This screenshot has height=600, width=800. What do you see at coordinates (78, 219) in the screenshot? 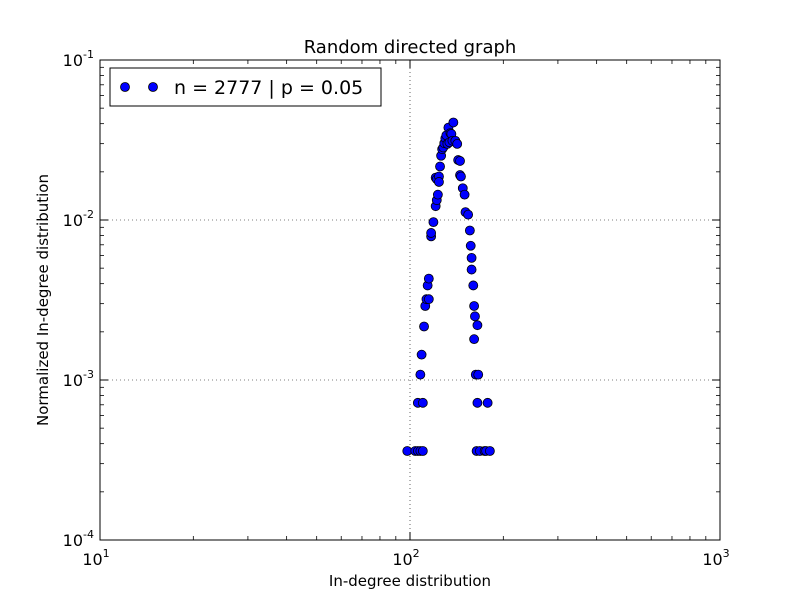
I see `y-tick-label: 10⁻²` at bounding box center [78, 219].